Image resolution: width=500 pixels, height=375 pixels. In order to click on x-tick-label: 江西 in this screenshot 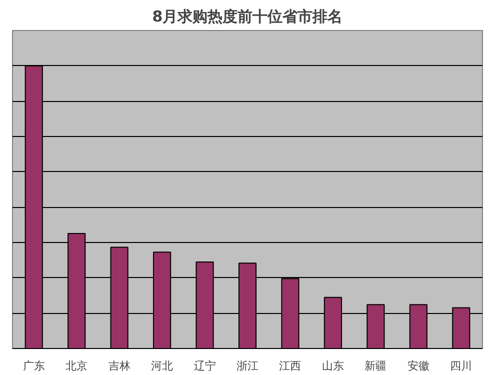, I will do `click(290, 366)`.